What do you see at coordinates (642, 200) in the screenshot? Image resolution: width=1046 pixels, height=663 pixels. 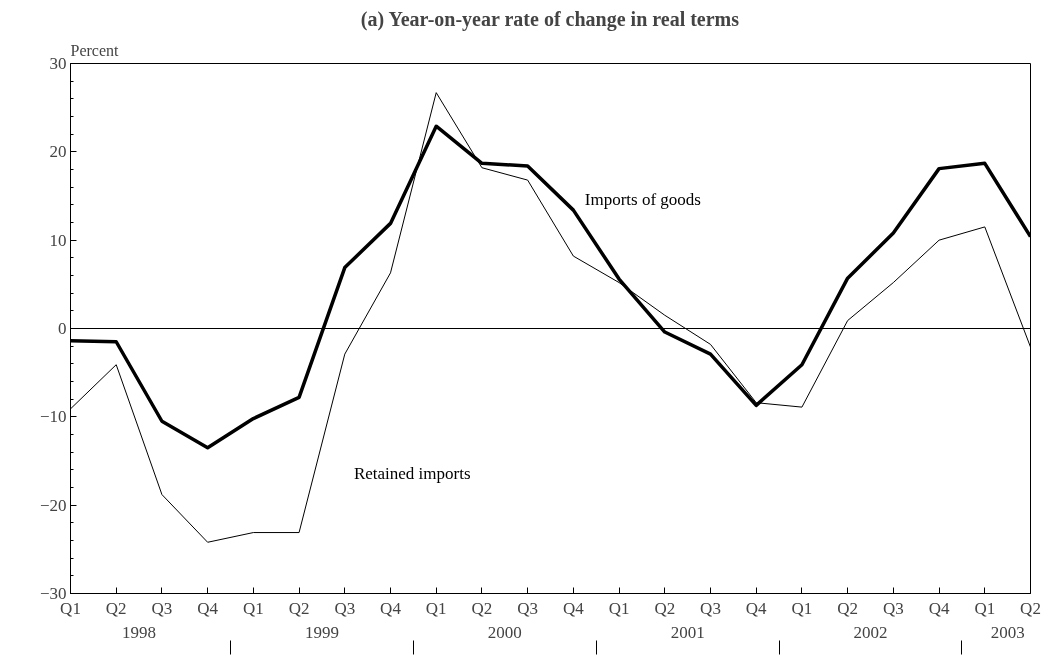 I see `series-label: Imports of goods` at bounding box center [642, 200].